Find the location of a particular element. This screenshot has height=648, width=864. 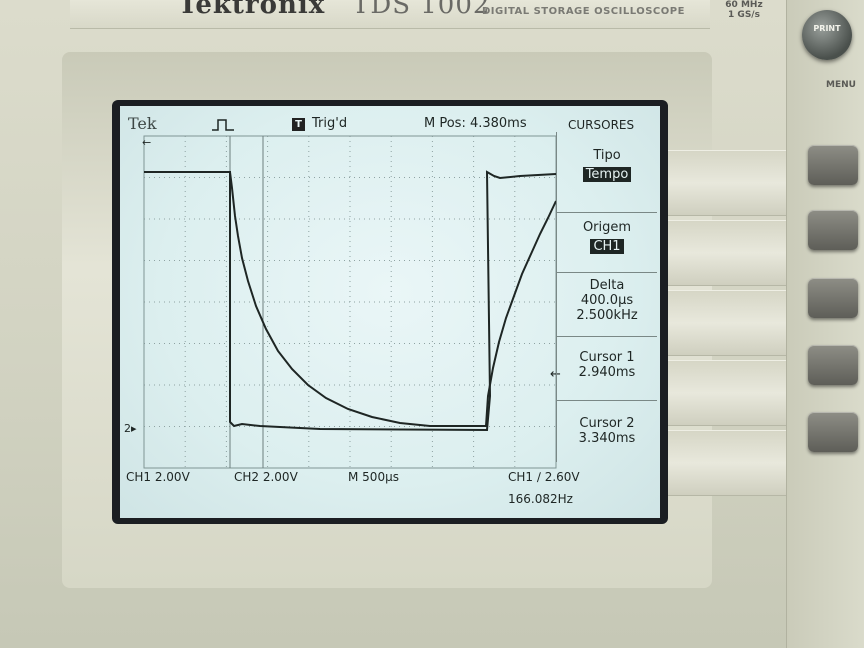

type-label: Tipo is located at coordinates (607, 155).